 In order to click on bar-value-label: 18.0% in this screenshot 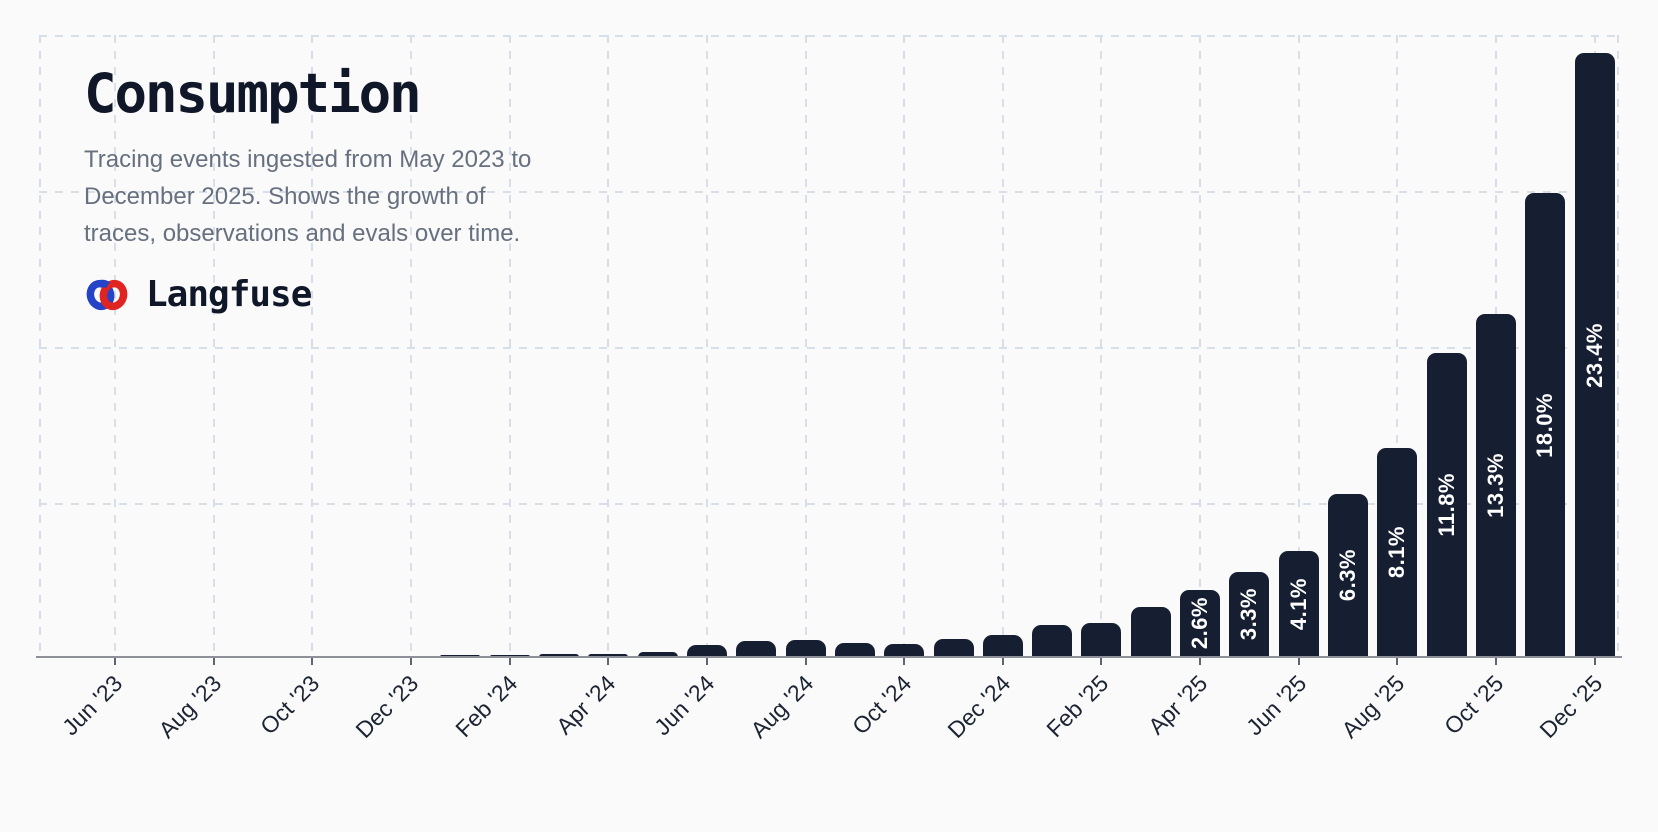, I will do `click(1545, 425)`.